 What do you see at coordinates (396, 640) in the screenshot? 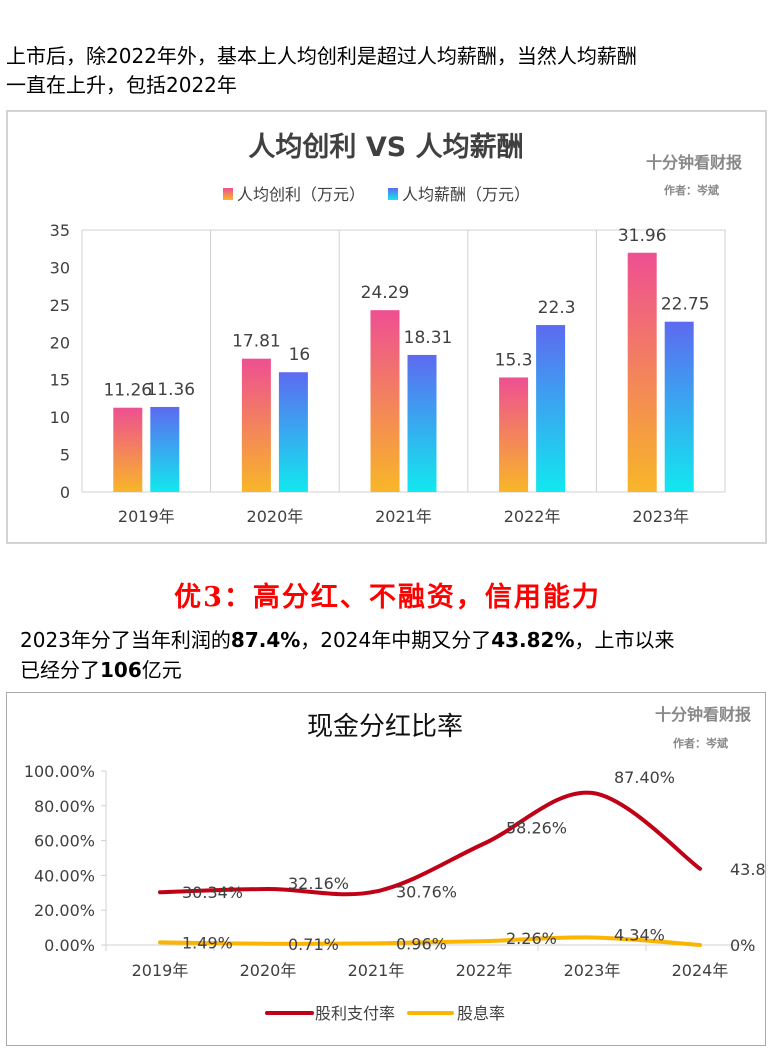
I see `text: ，2024年中期又分了` at bounding box center [396, 640].